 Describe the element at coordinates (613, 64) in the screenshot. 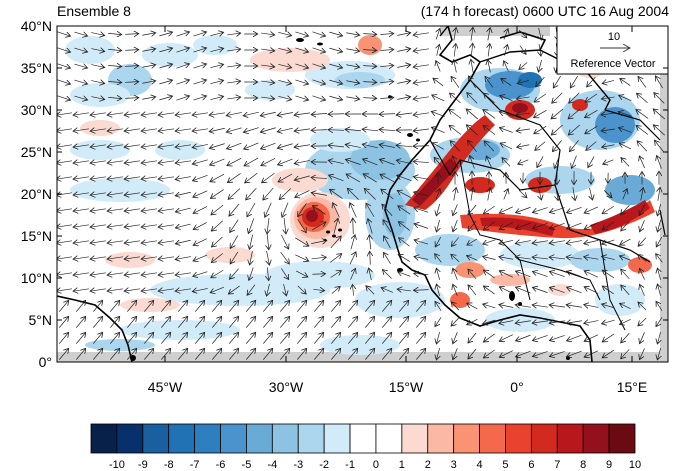

I see `reference-vector-label: Reference Vector` at that location.